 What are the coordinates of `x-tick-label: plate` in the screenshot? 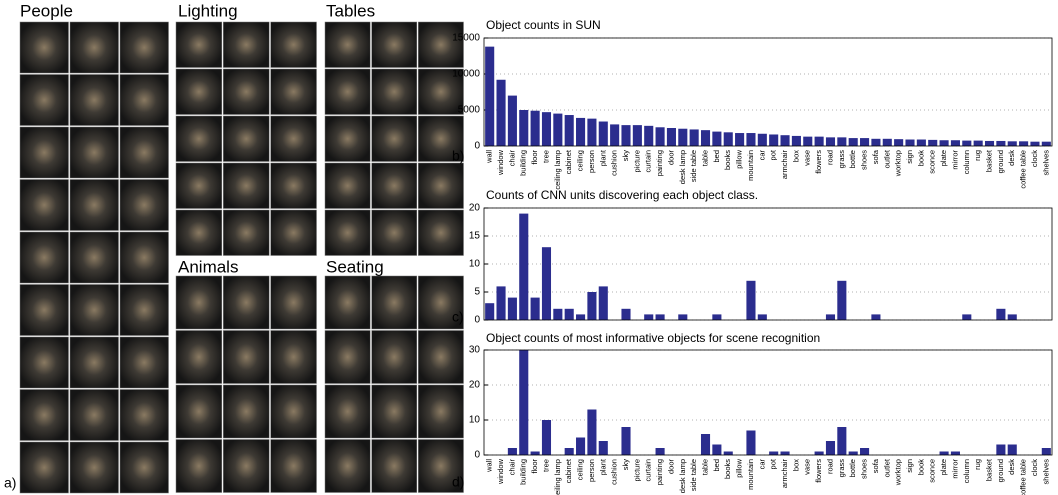 It's located at (943, 158).